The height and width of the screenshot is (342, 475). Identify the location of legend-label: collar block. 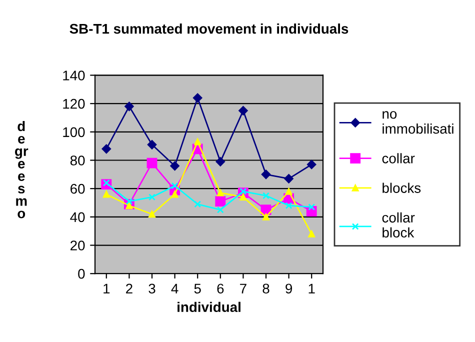
(398, 225).